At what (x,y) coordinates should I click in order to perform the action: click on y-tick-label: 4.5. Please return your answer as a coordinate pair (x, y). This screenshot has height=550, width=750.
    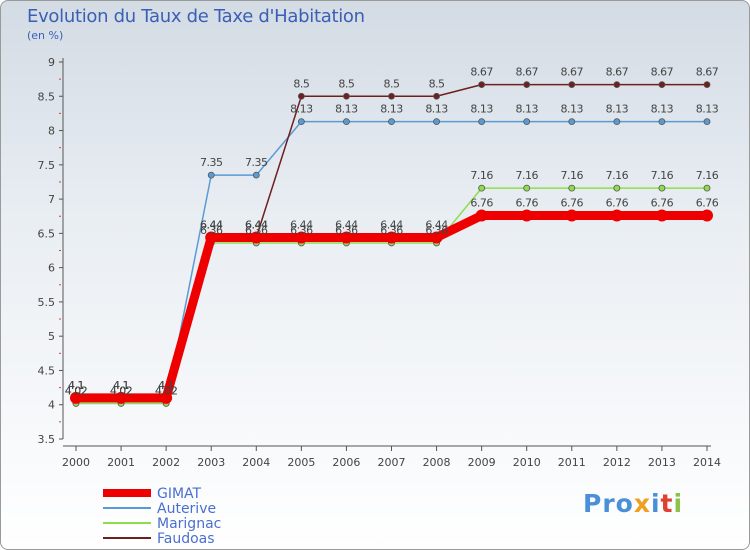
    Looking at the image, I should click on (47, 370).